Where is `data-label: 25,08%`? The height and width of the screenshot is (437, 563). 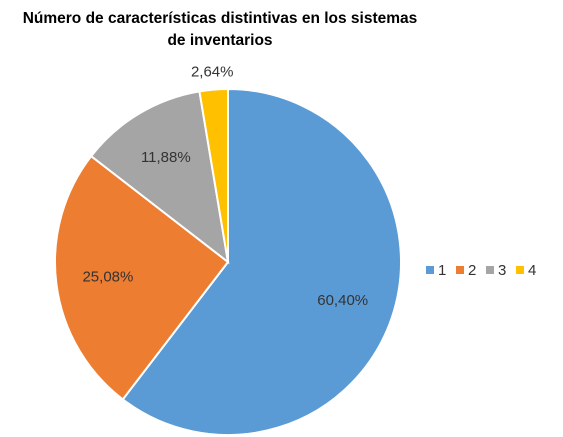 data-label: 25,08% is located at coordinates (107, 277).